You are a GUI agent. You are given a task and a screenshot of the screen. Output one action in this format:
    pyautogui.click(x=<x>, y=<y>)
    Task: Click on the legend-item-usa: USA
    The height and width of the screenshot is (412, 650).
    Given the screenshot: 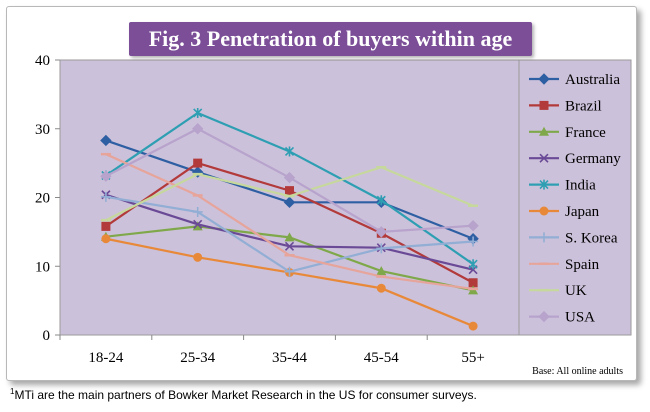 What is the action you would take?
    pyautogui.click(x=562, y=318)
    